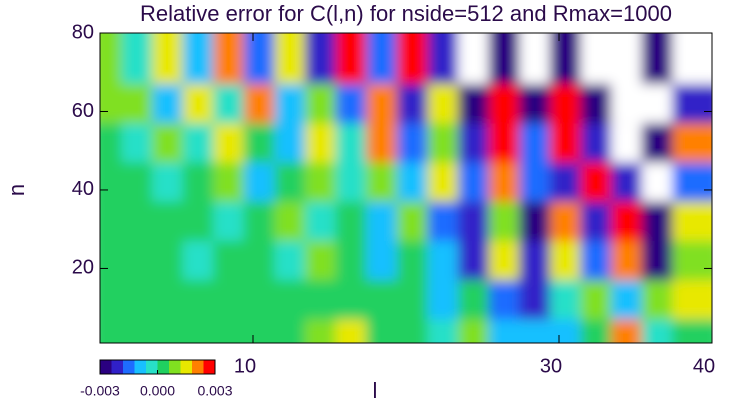 The height and width of the screenshot is (408, 742). I want to click on y-axis-label: n, so click(16, 190).